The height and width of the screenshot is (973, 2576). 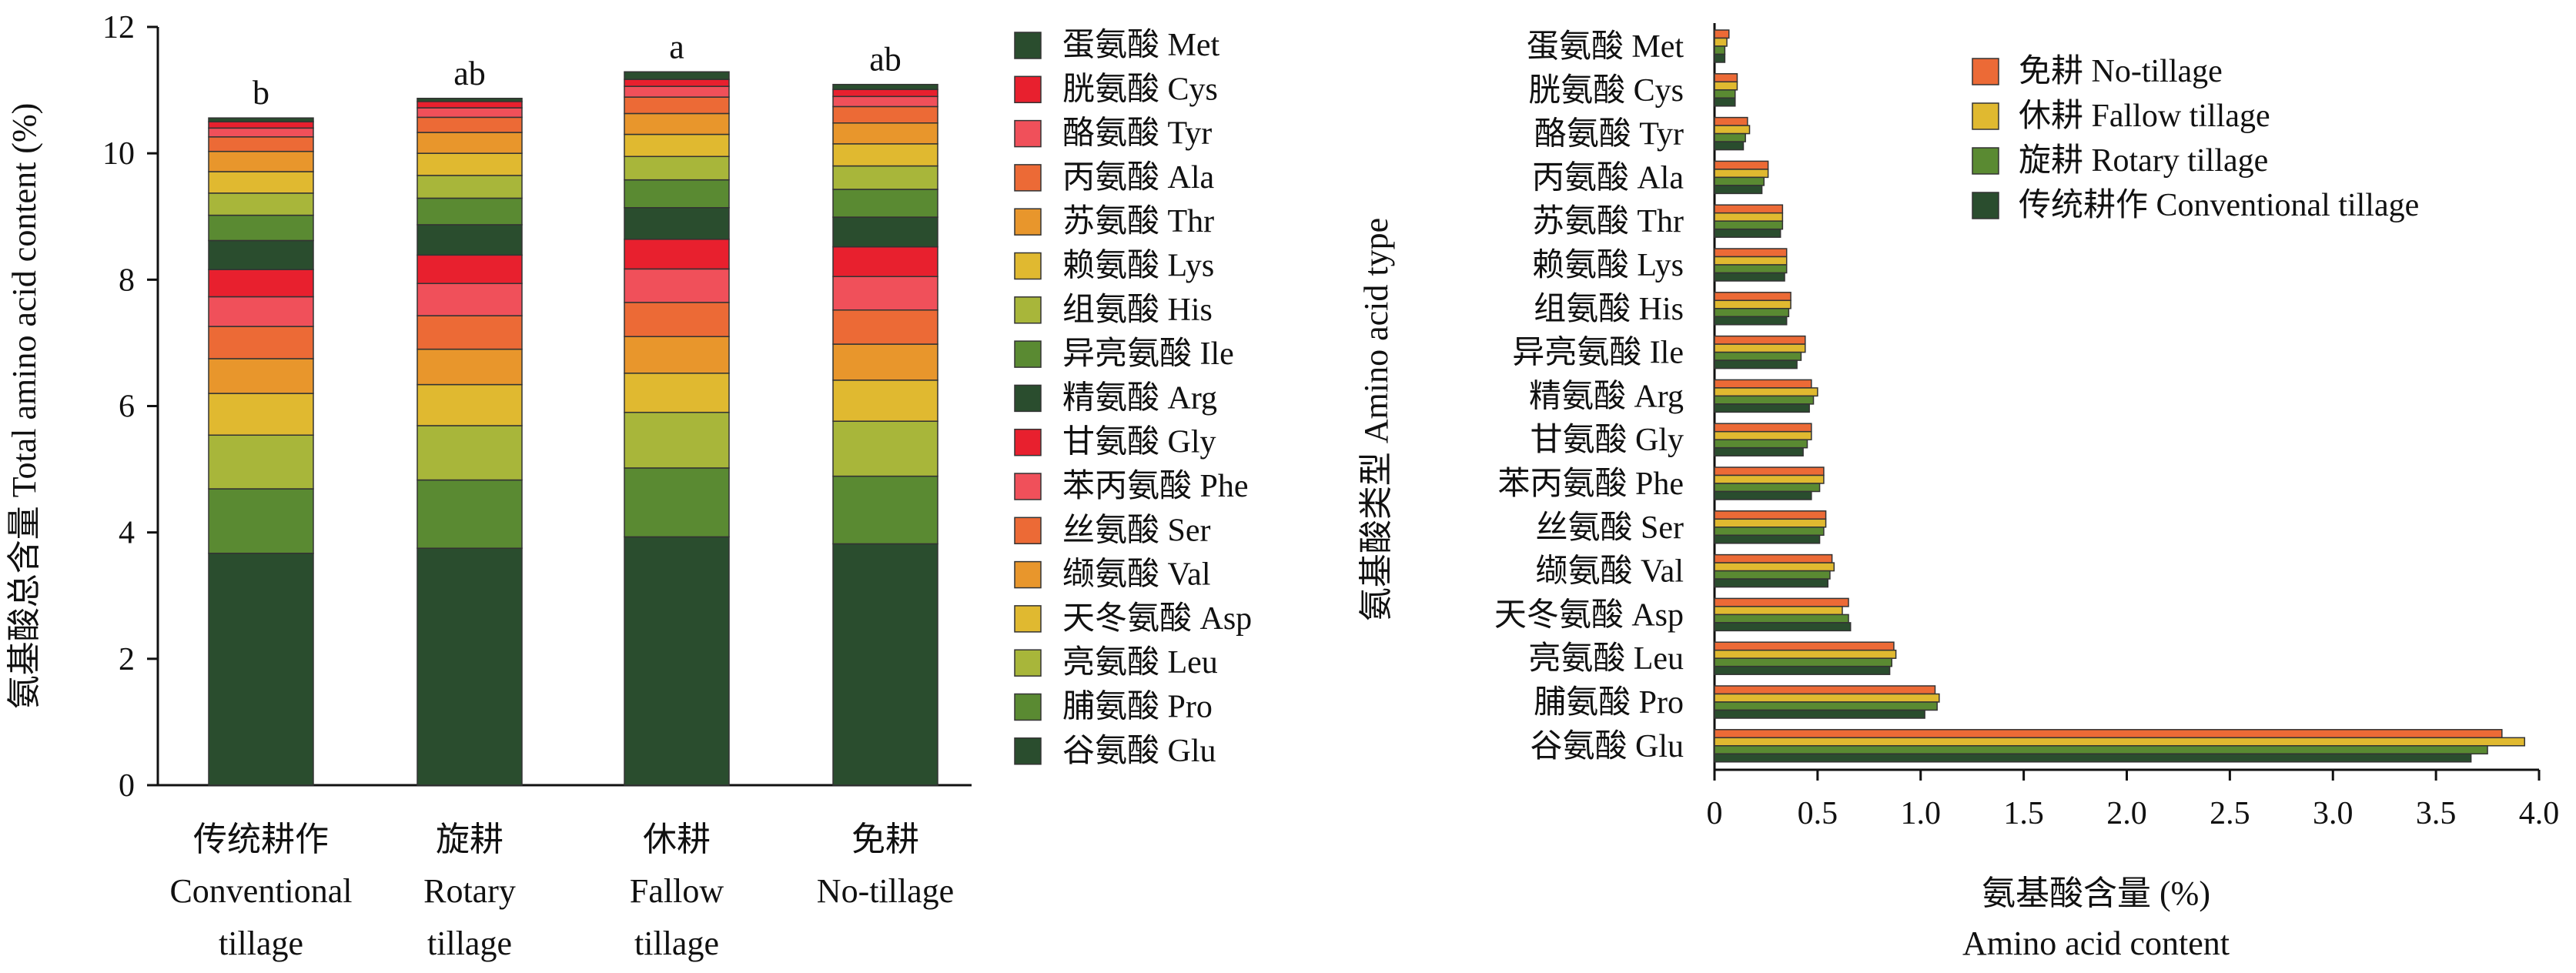 I want to click on y-tick-label: 2, so click(x=127, y=659).